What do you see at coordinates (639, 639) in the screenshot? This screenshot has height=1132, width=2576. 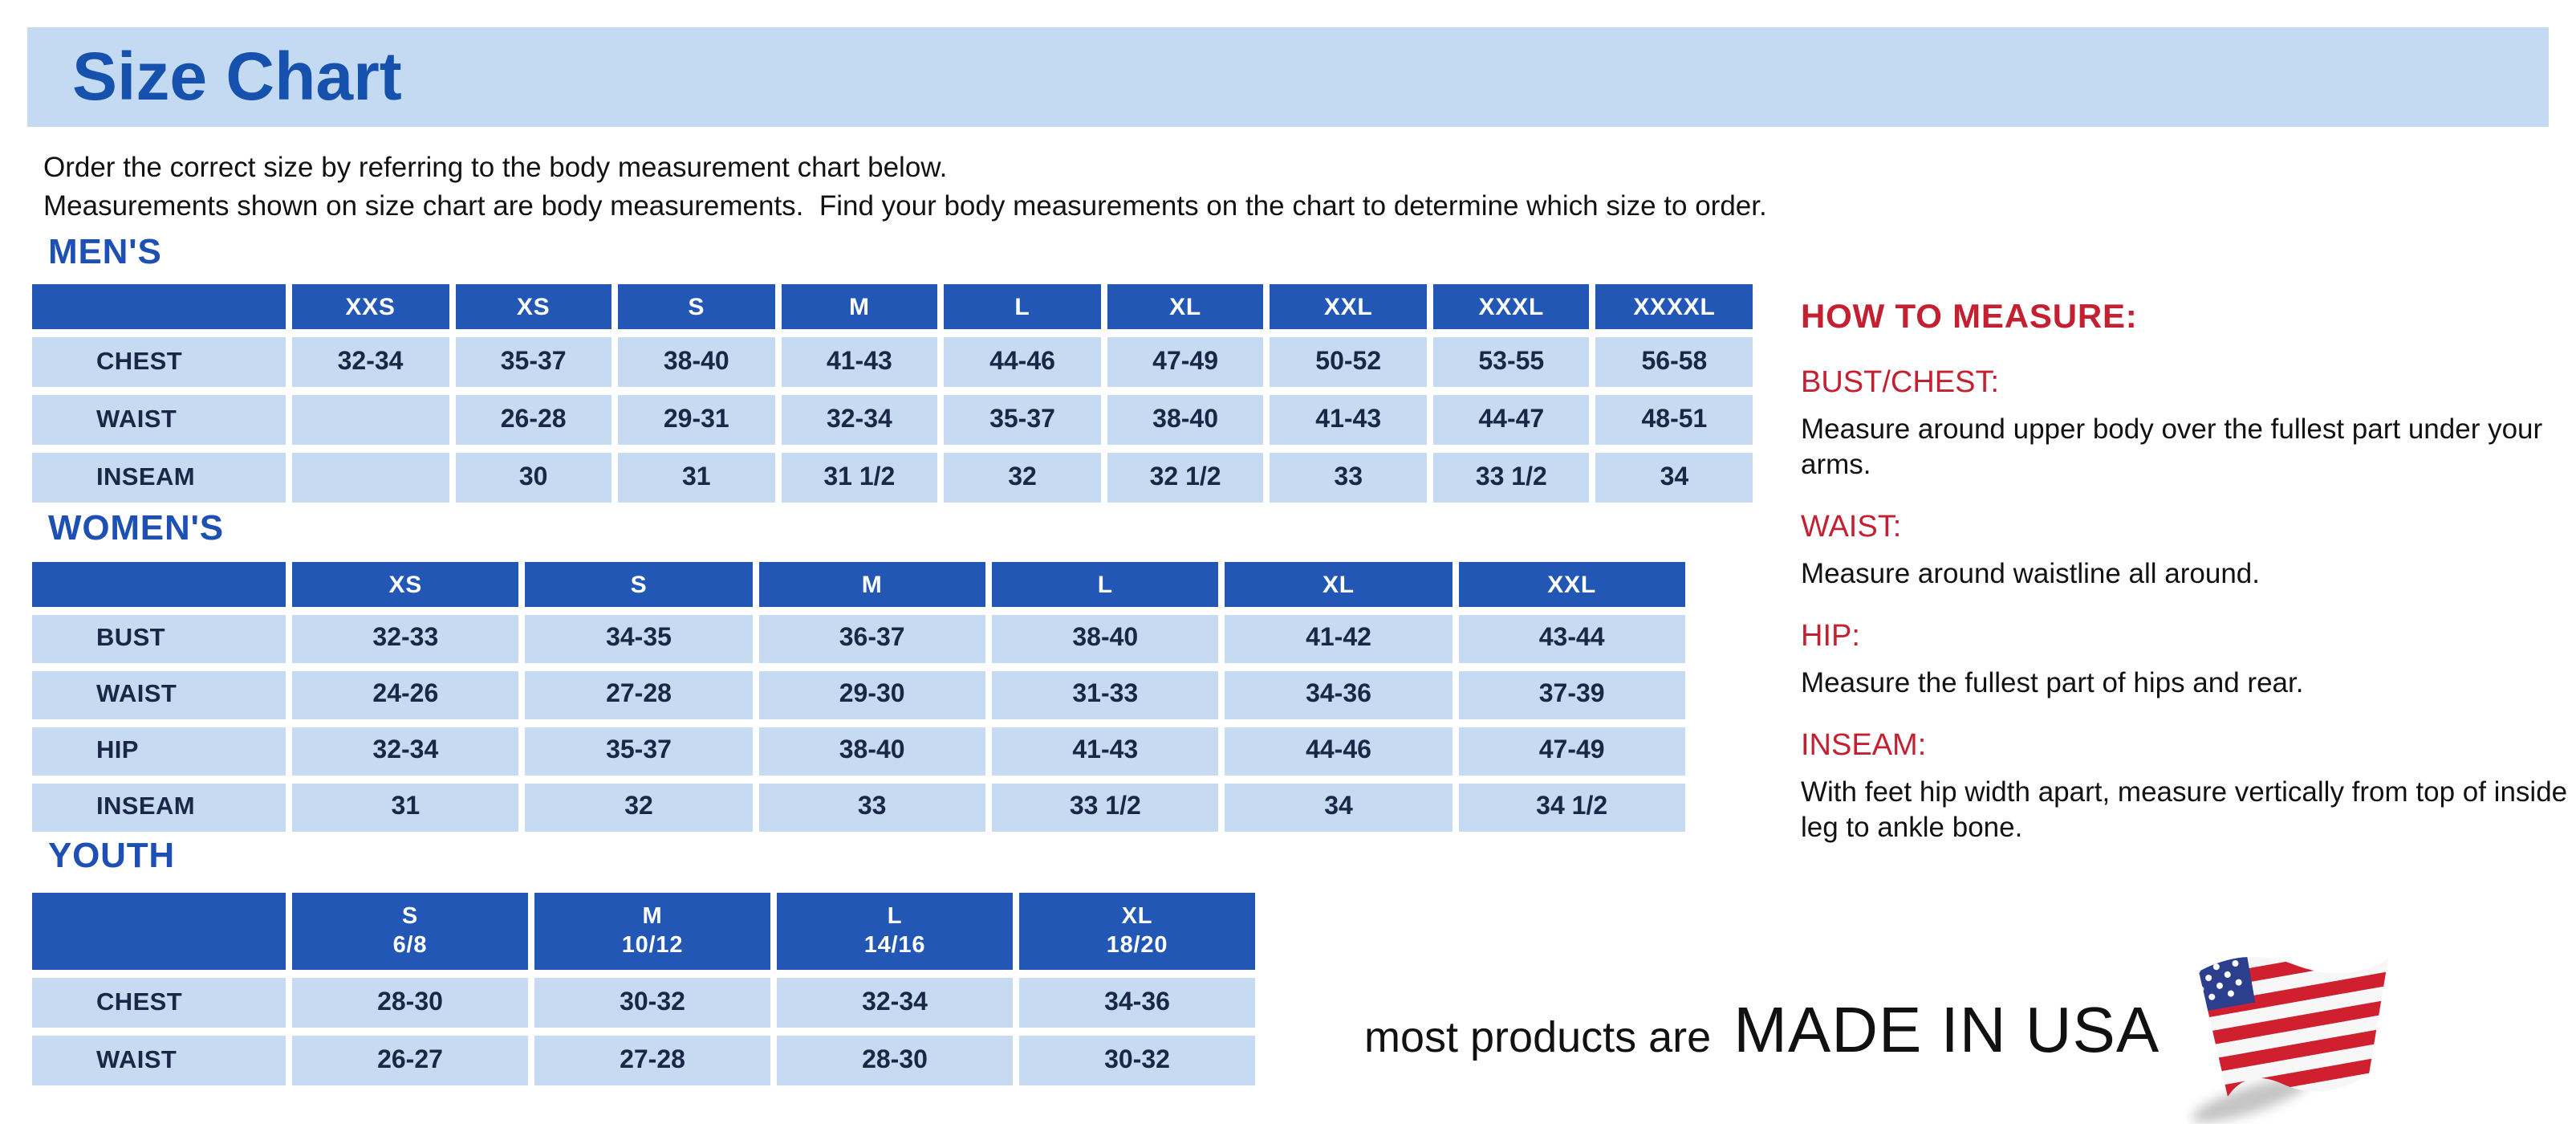 I see `womens-cell: 34-35` at bounding box center [639, 639].